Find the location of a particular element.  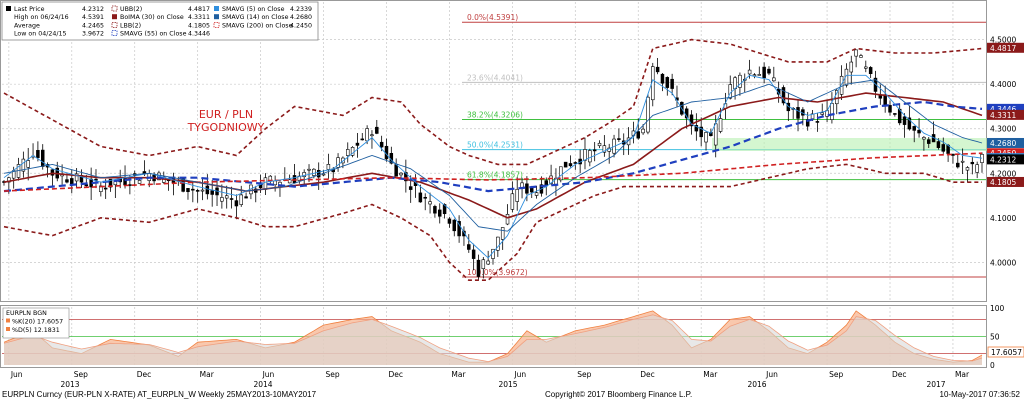

legend-value: 4.2339 is located at coordinates (301, 9).